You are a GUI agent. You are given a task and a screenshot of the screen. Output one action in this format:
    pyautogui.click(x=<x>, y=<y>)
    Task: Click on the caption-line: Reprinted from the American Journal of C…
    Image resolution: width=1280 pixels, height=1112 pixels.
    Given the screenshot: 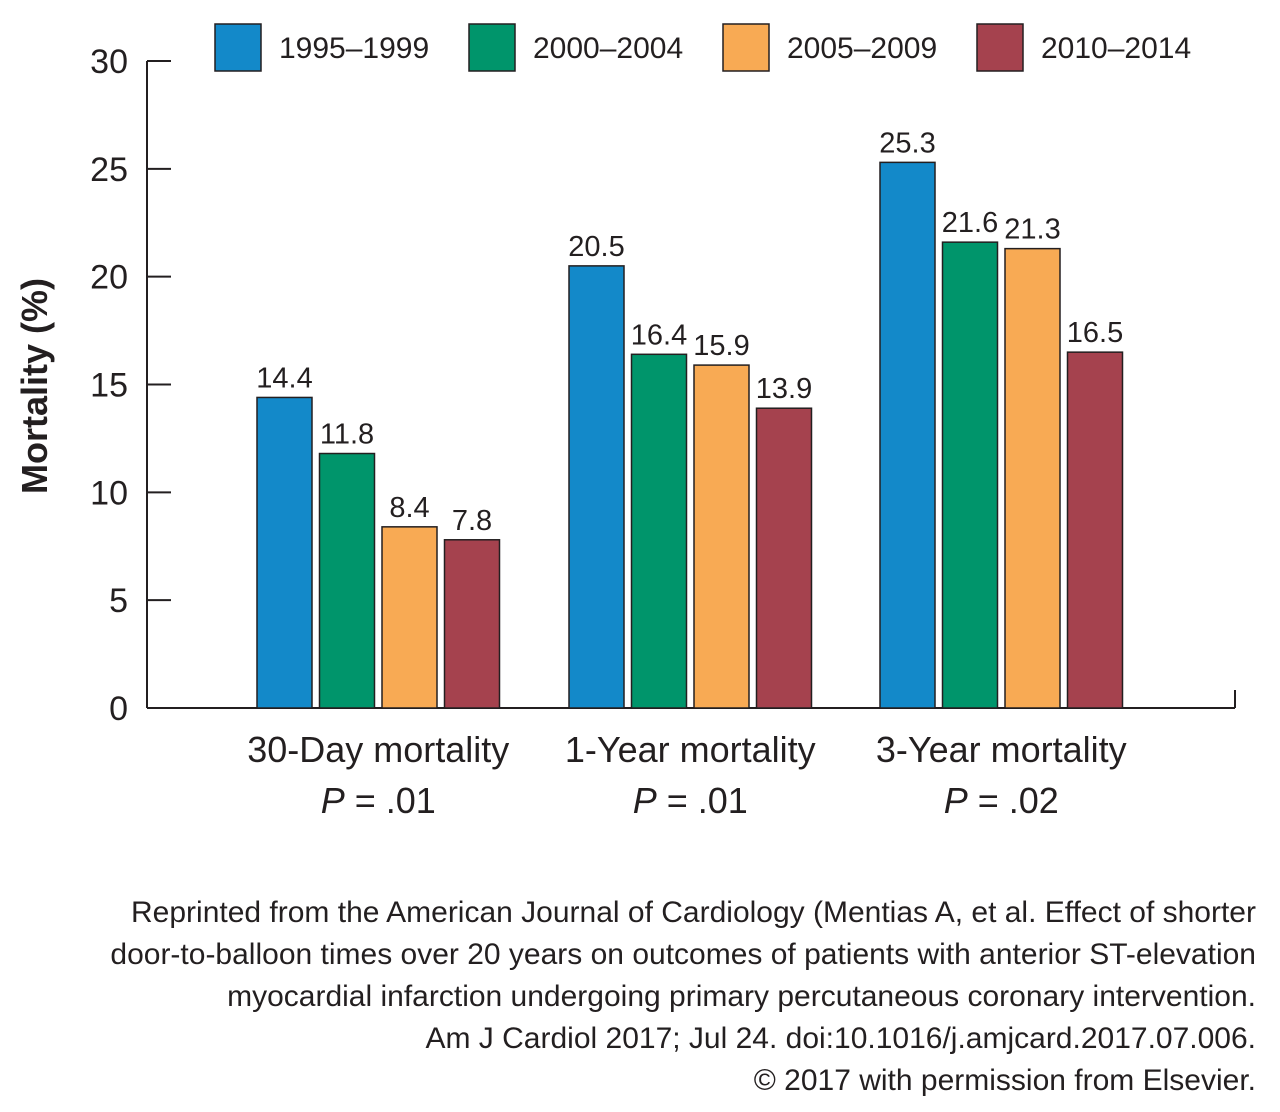 What is the action you would take?
    pyautogui.click(x=693, y=912)
    